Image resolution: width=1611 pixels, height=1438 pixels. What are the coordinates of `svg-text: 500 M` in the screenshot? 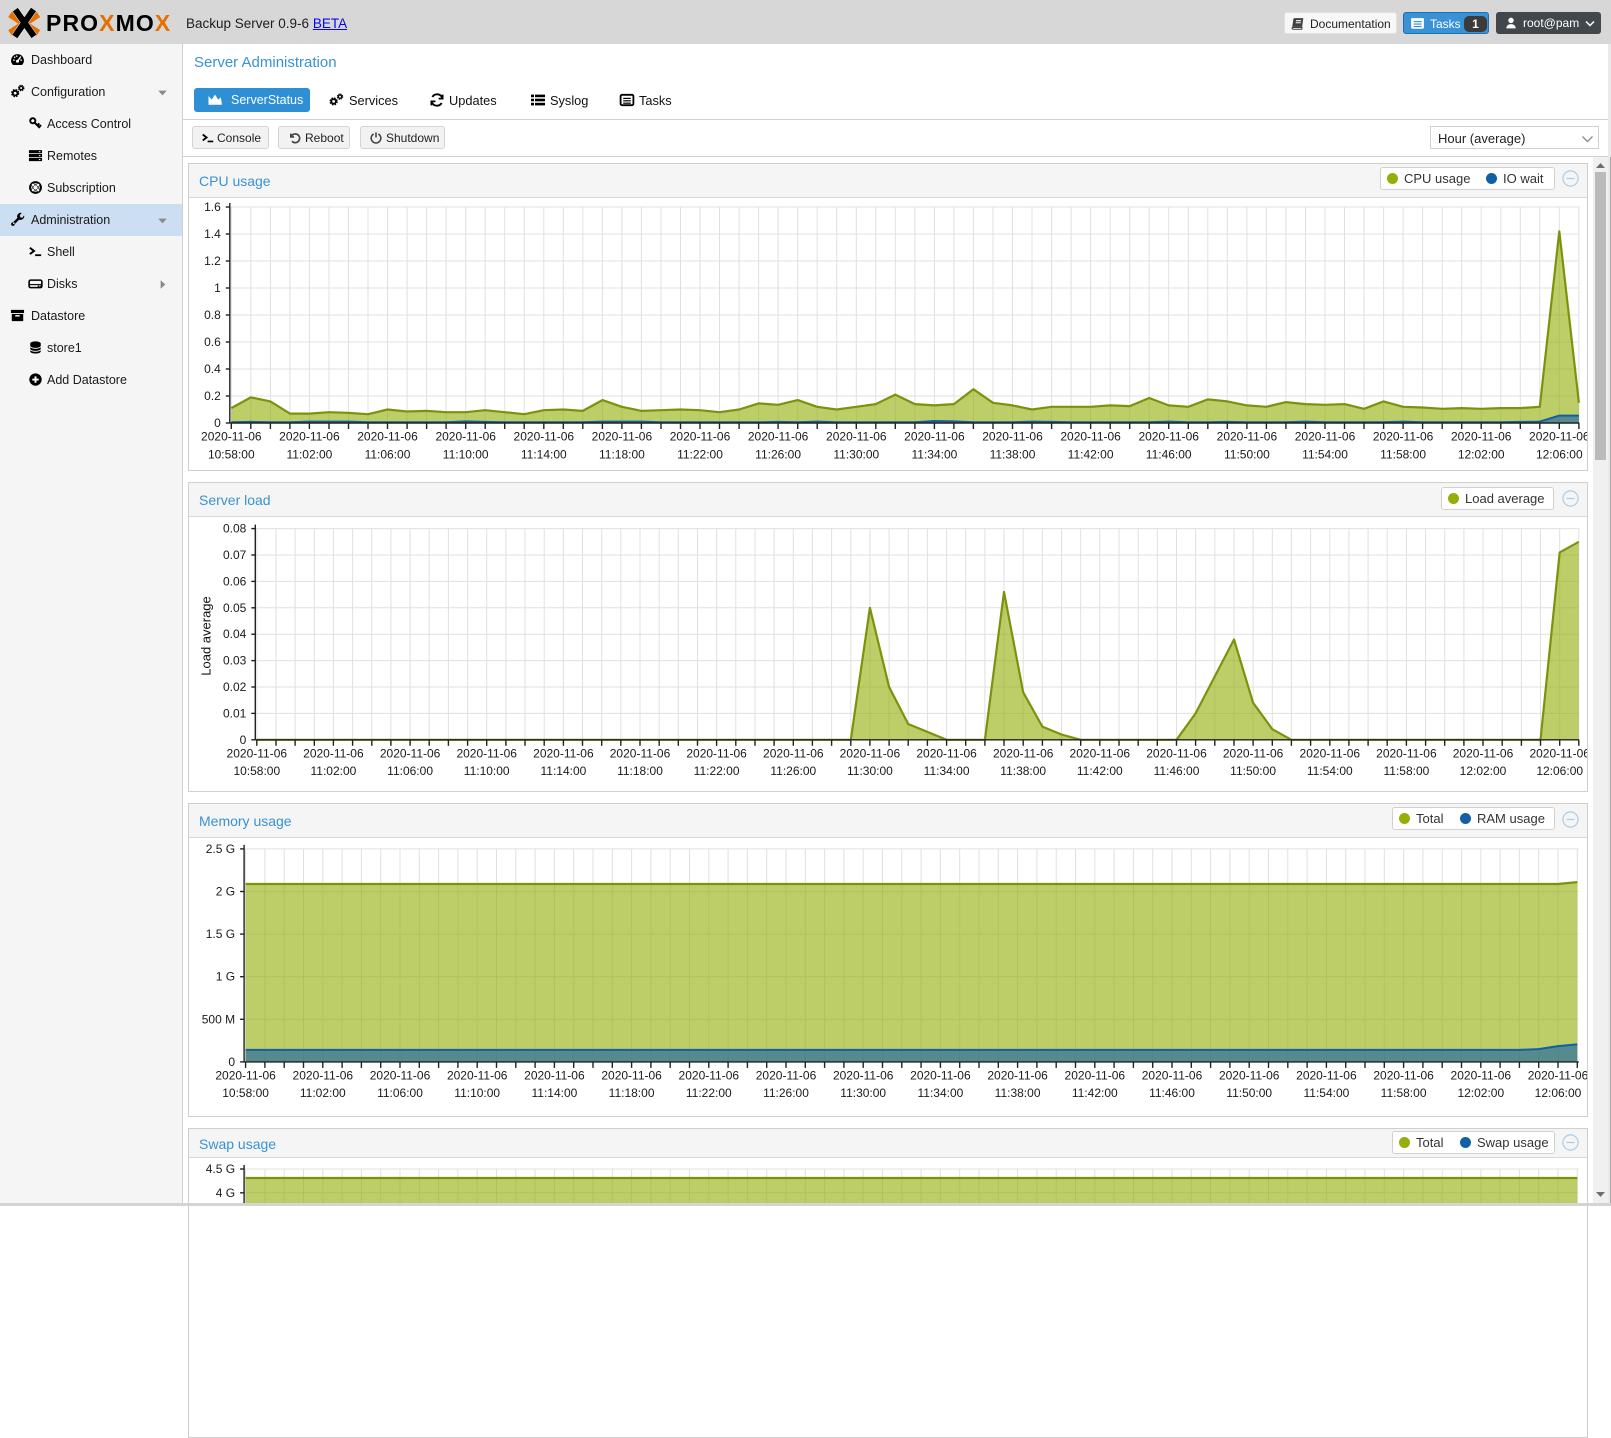 It's located at (218, 1019).